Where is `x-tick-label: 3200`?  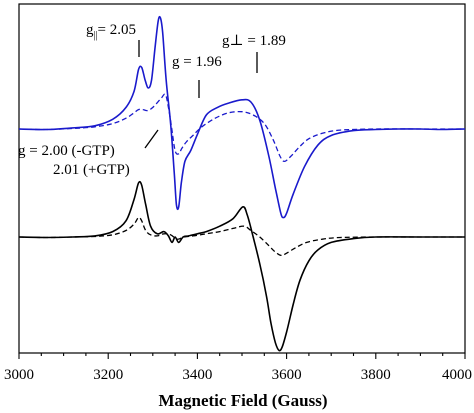
x-tick-label: 3200 is located at coordinates (108, 375).